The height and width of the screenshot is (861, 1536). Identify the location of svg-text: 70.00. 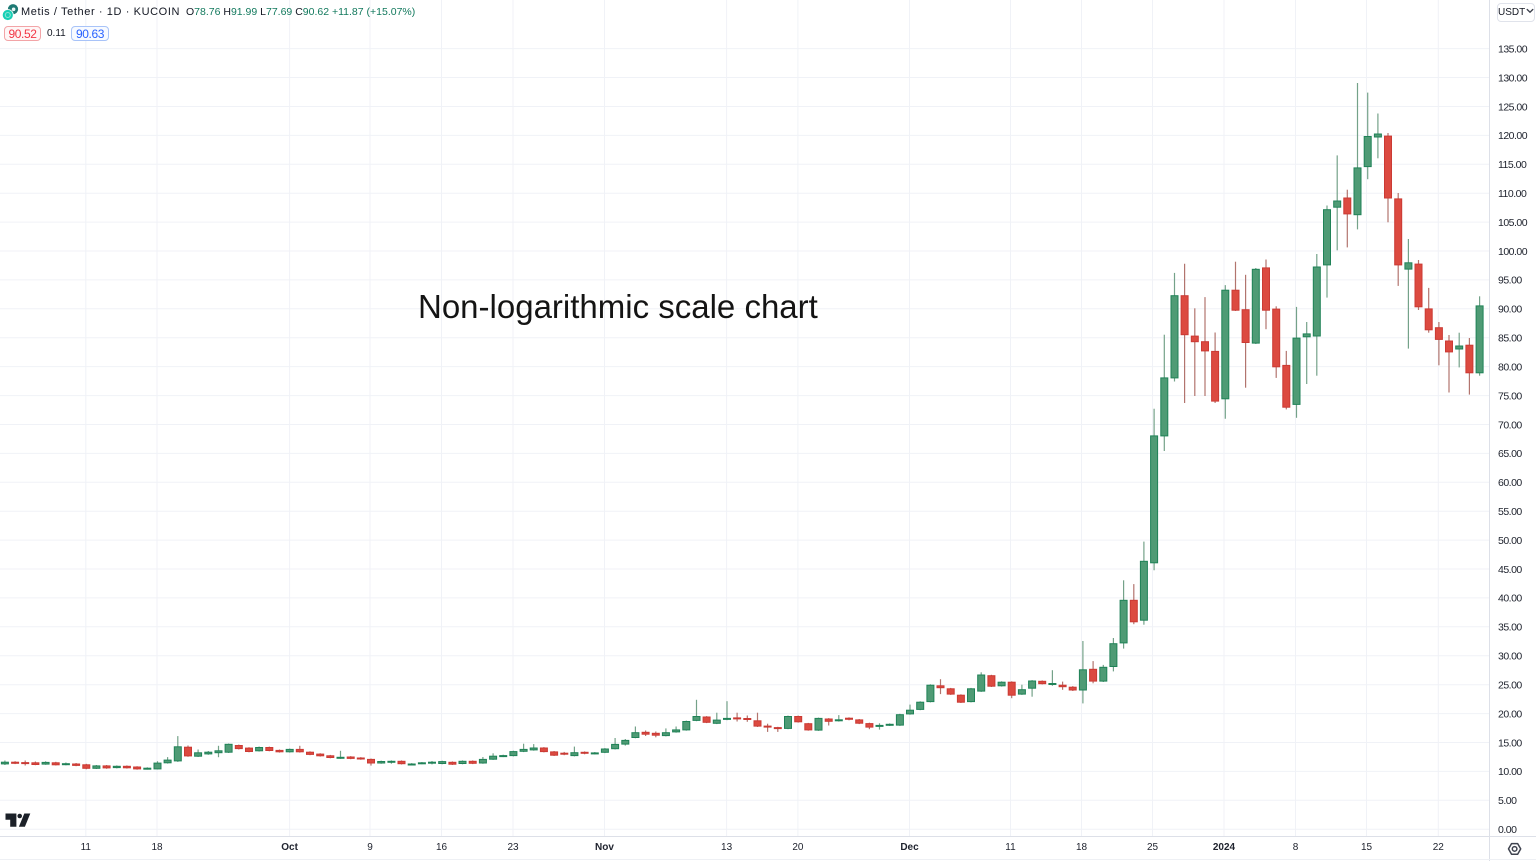
(1510, 425).